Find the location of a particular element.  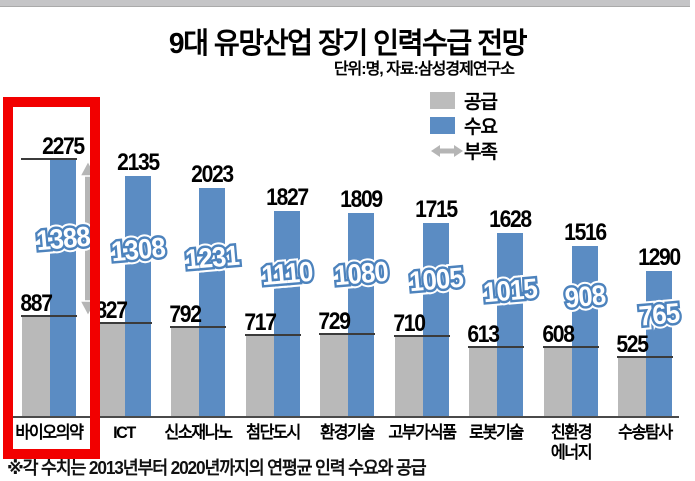

demand-value-label: 1809 is located at coordinates (361, 199).